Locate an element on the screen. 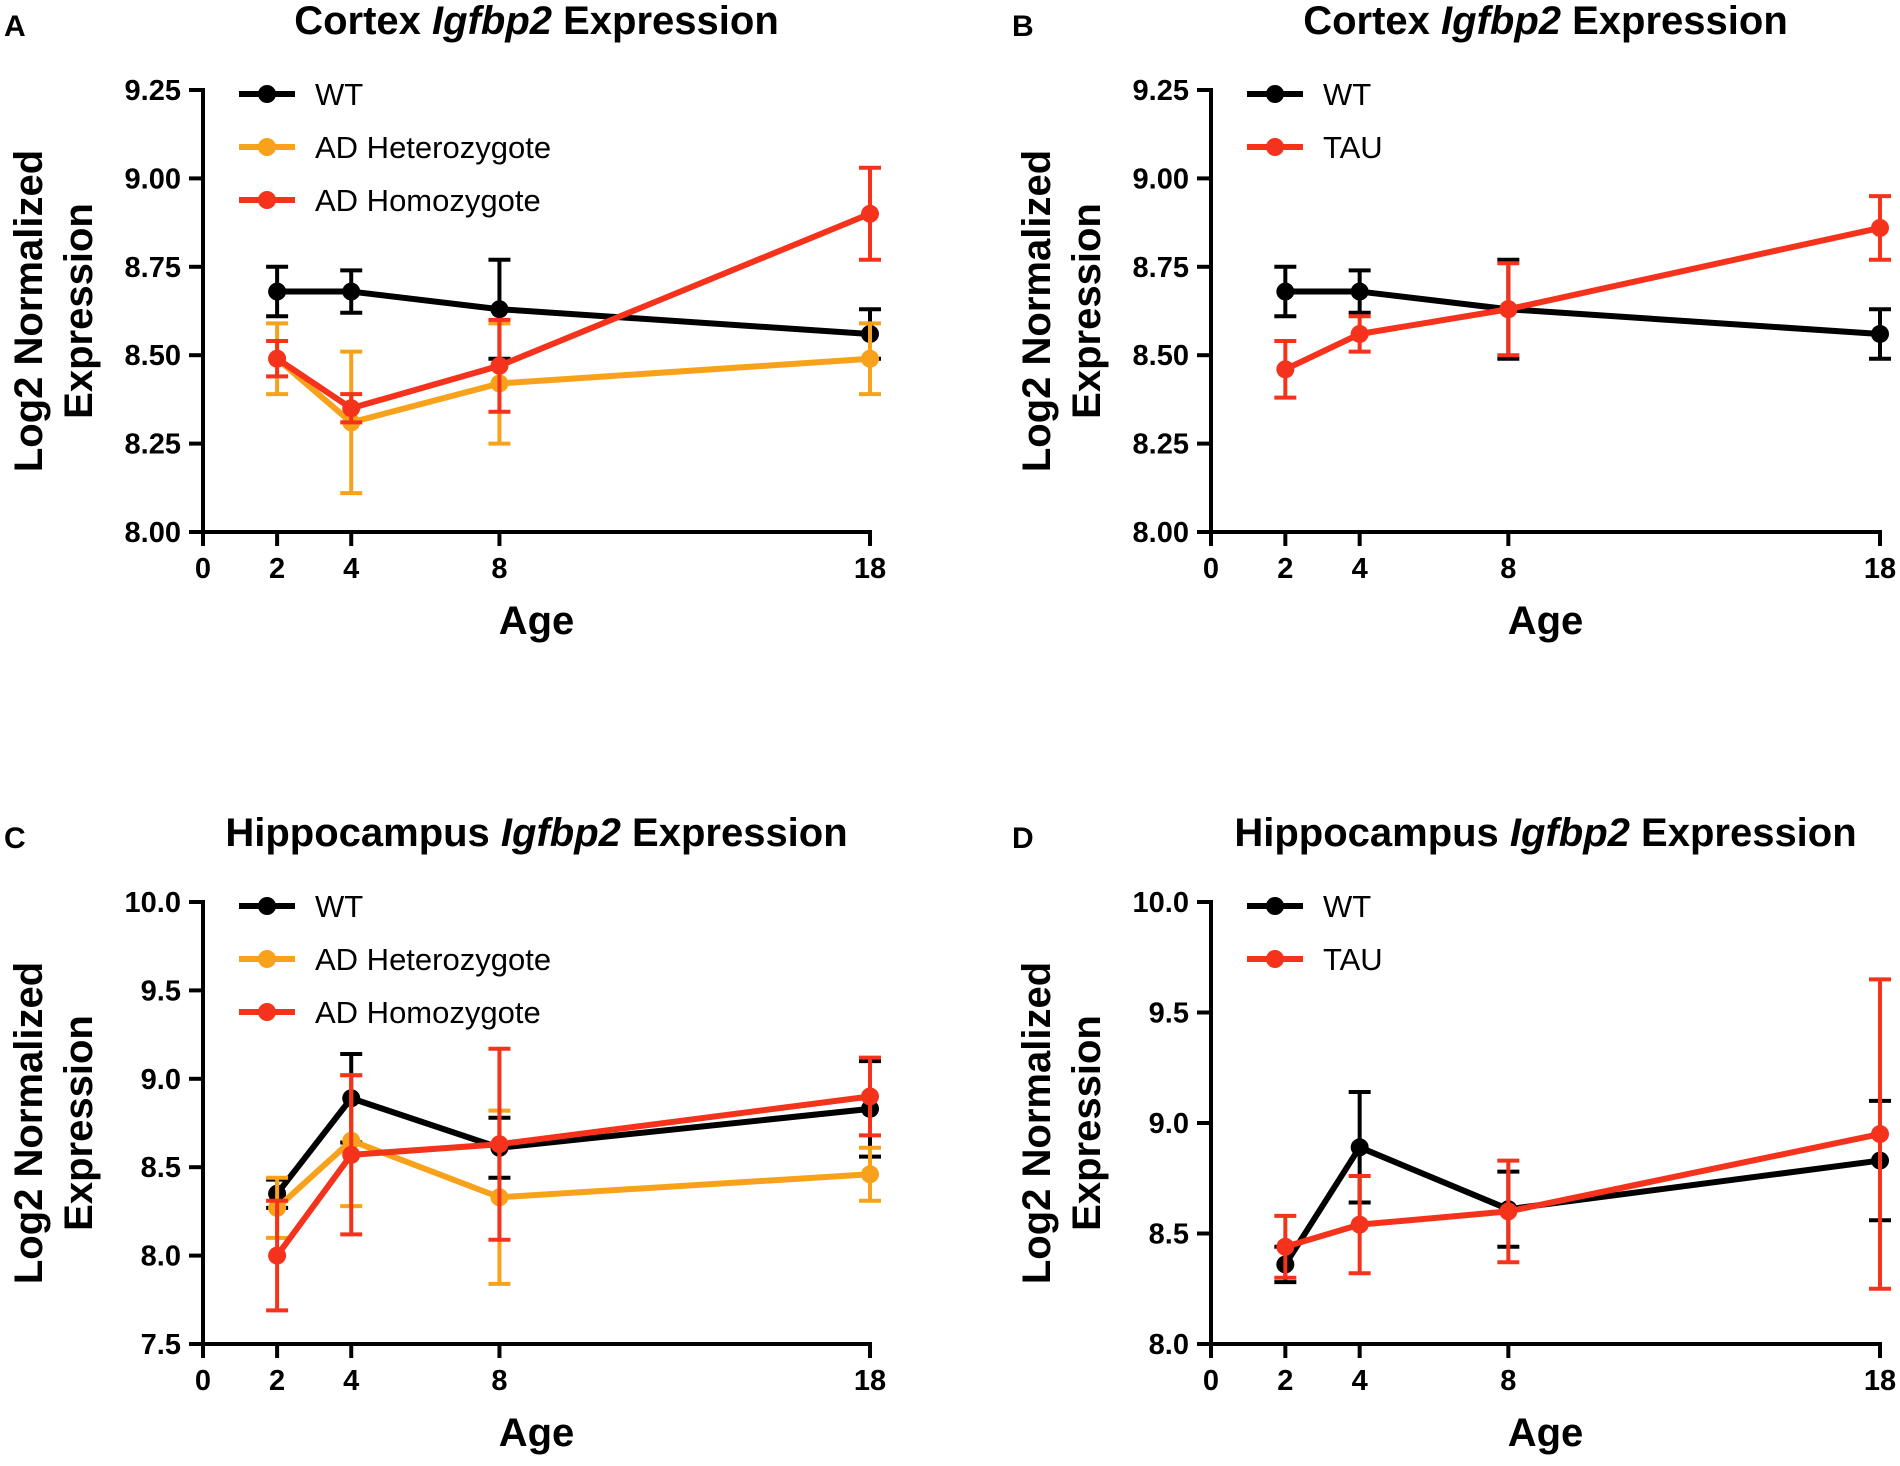  title-regular: Hippocampus is located at coordinates (363, 833).